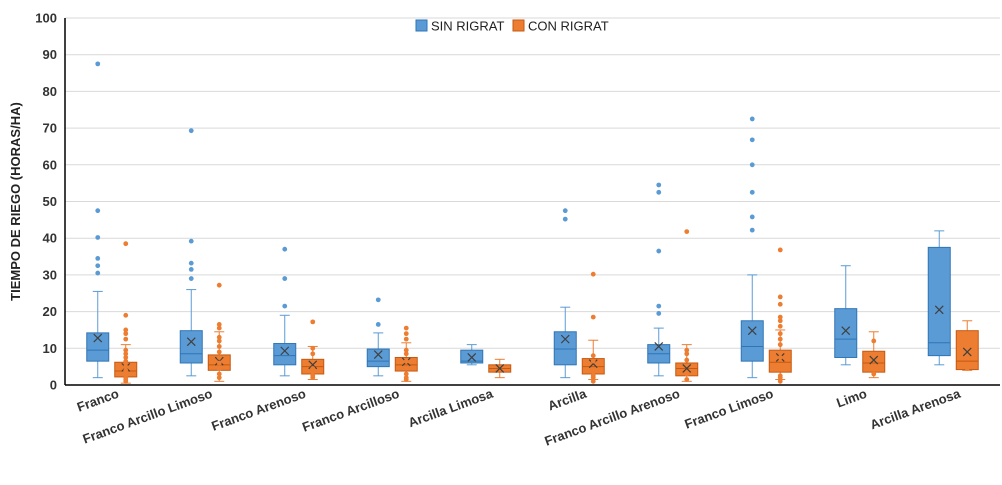  What do you see at coordinates (219, 332) in the screenshot?
I see `box-con-rigrat-franco-arcillo-limoso` at bounding box center [219, 332].